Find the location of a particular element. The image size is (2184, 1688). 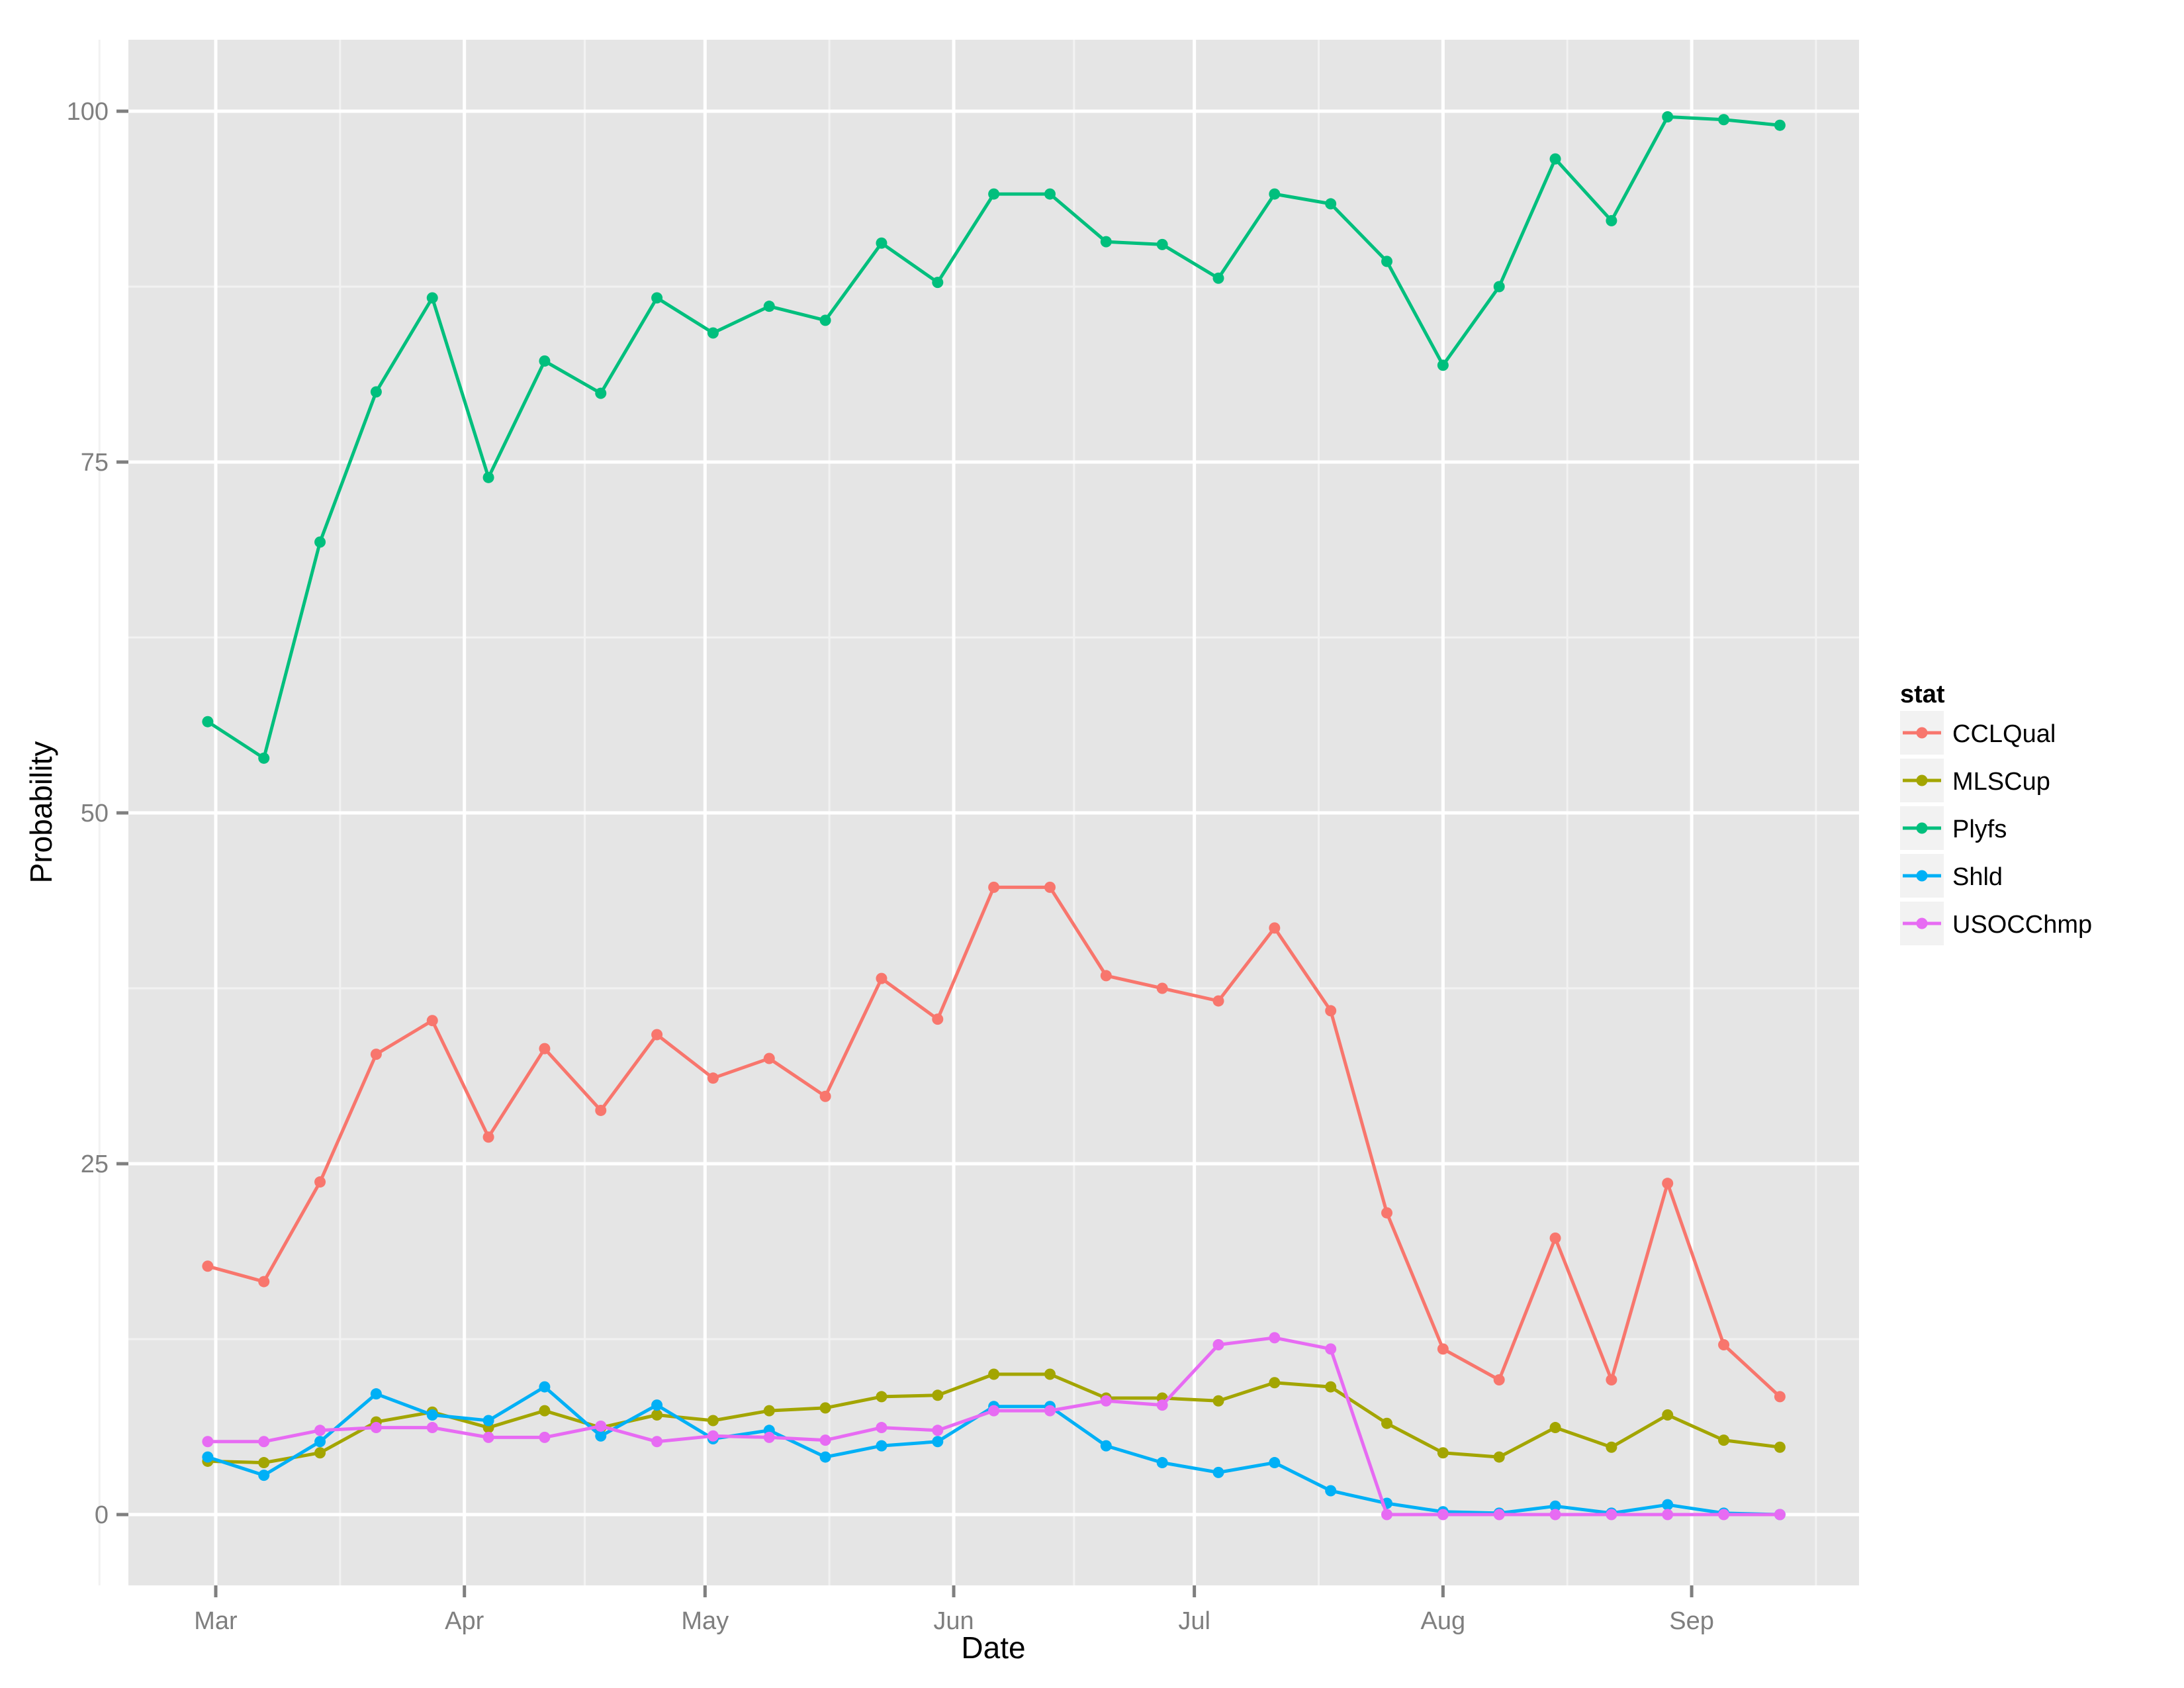

legend-item-usocchmp: USOCChmp is located at coordinates (1996, 923).